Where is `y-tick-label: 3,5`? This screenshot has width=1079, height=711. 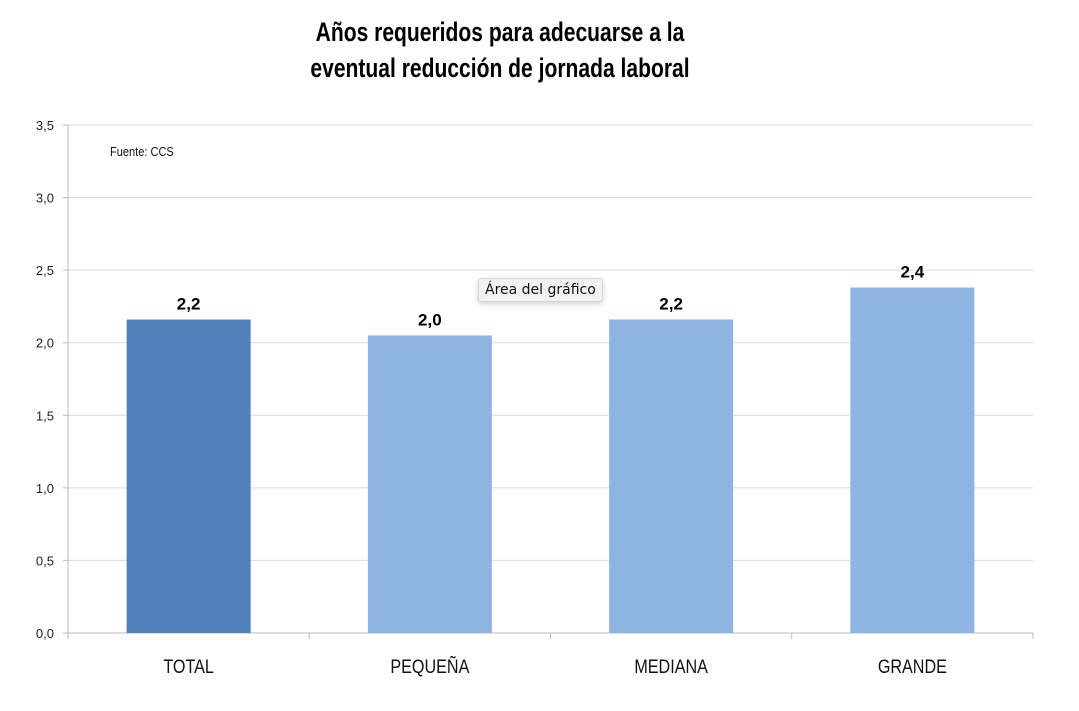
y-tick-label: 3,5 is located at coordinates (45, 125).